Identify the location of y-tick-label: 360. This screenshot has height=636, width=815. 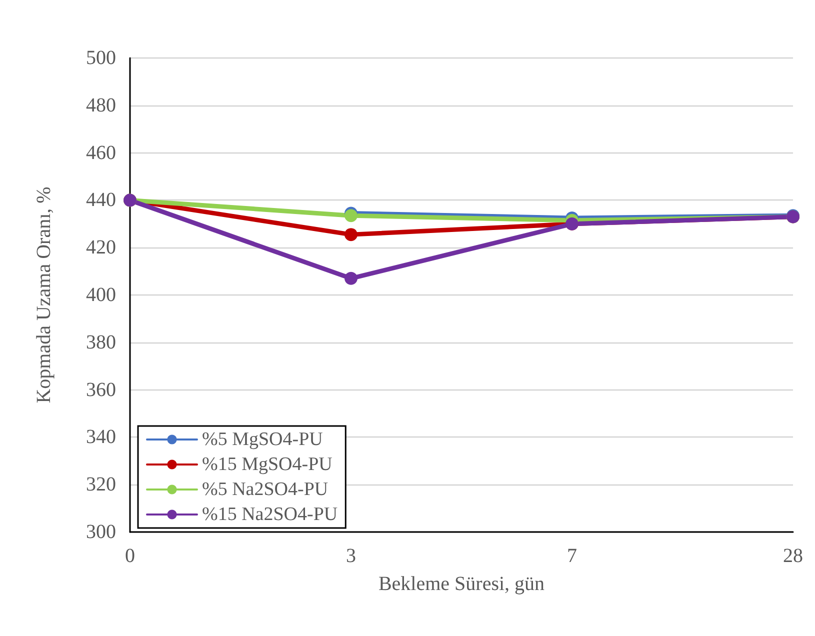
(101, 389).